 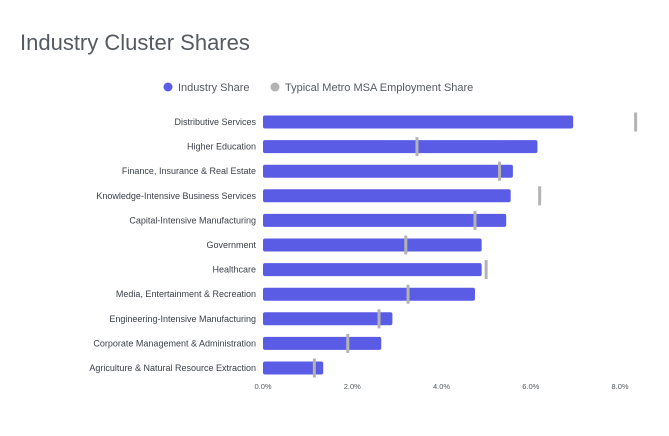 I want to click on category-label: Higher Education, so click(x=221, y=147).